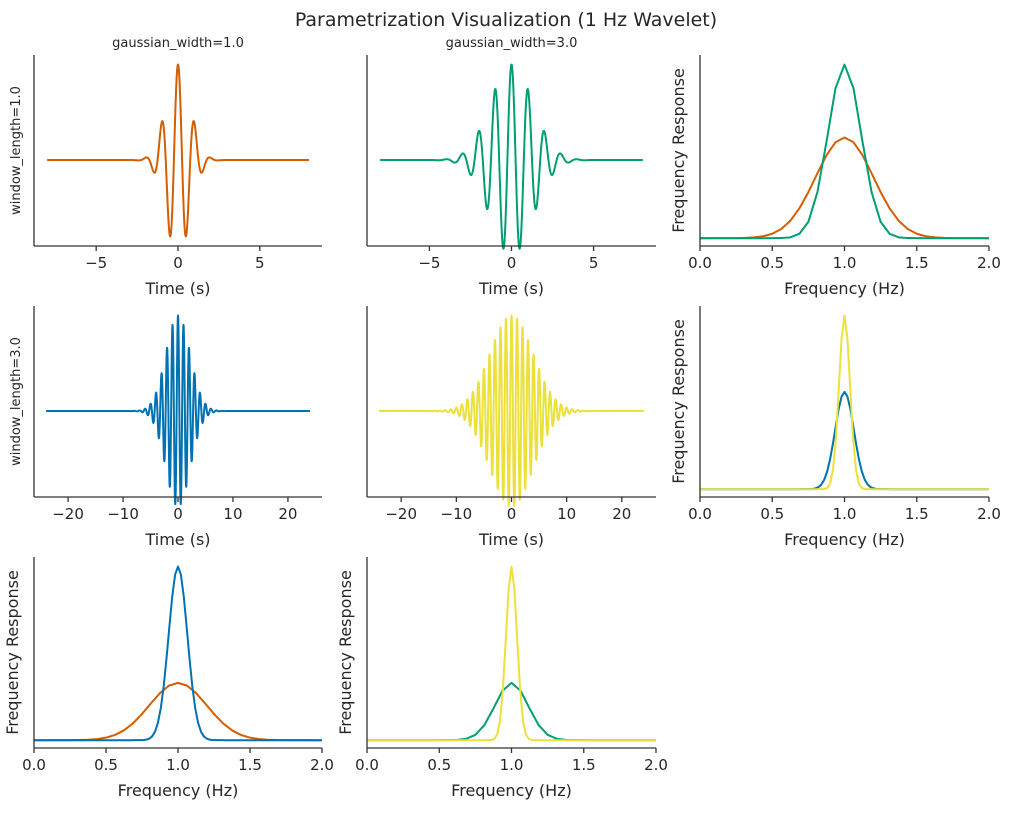 The image size is (1011, 815). I want to click on subplot-2: −5 0 5 Time (s) gaussian_width=3.0, so click(511, 167).